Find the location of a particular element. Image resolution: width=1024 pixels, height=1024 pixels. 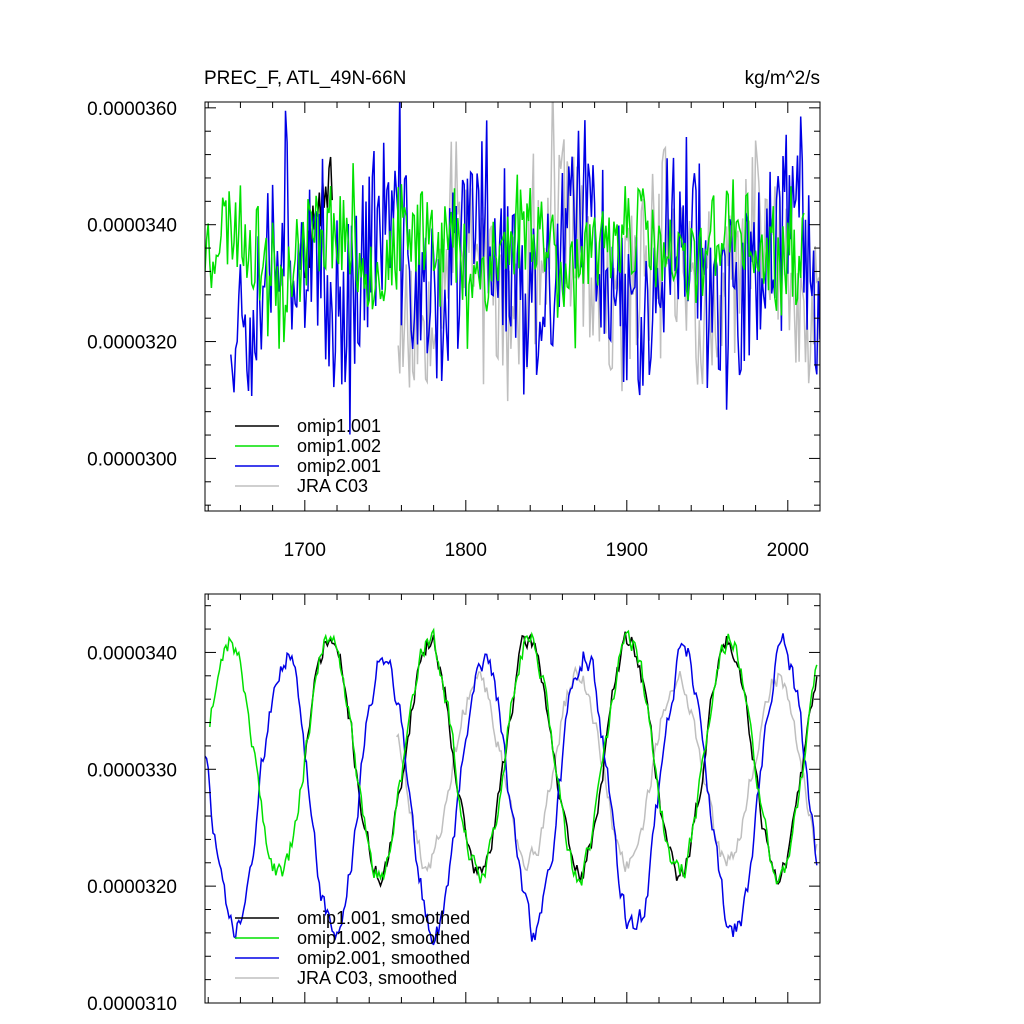

legend-label: omip1.001, smoothed is located at coordinates (383, 918).